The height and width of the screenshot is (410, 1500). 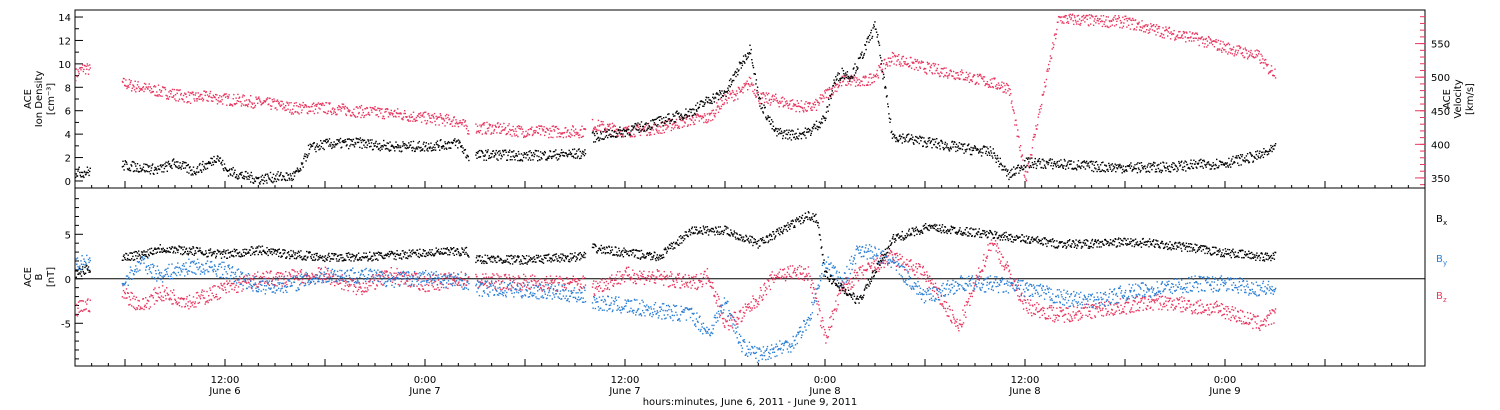 I want to click on y-tick-label: 0, so click(x=68, y=182).